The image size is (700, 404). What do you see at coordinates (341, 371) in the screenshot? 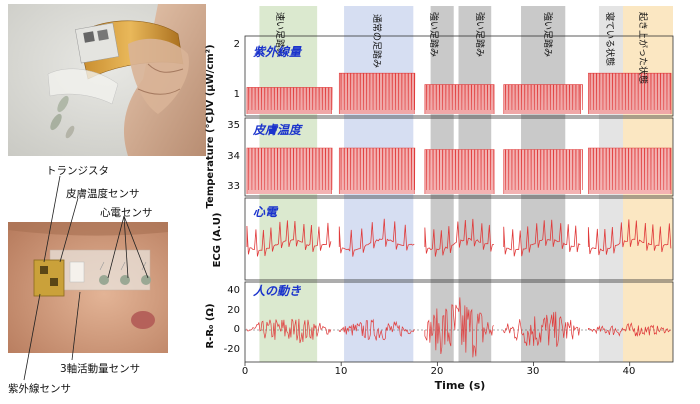
I see `xtick-10: 10` at bounding box center [341, 371].